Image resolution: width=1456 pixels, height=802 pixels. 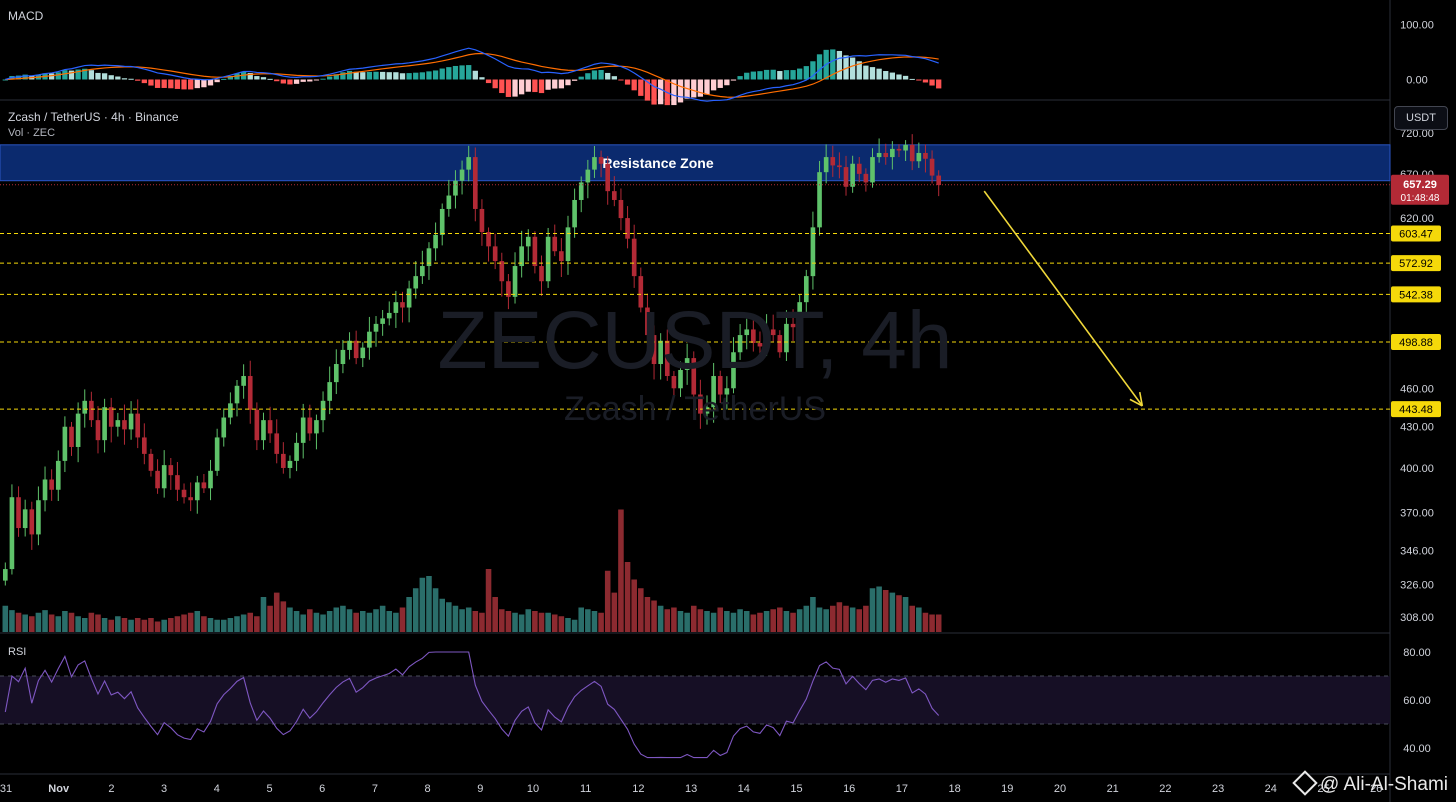 What do you see at coordinates (93, 117) in the screenshot?
I see `symbol-title: Zcash / TetherUS · 4h · Binance` at bounding box center [93, 117].